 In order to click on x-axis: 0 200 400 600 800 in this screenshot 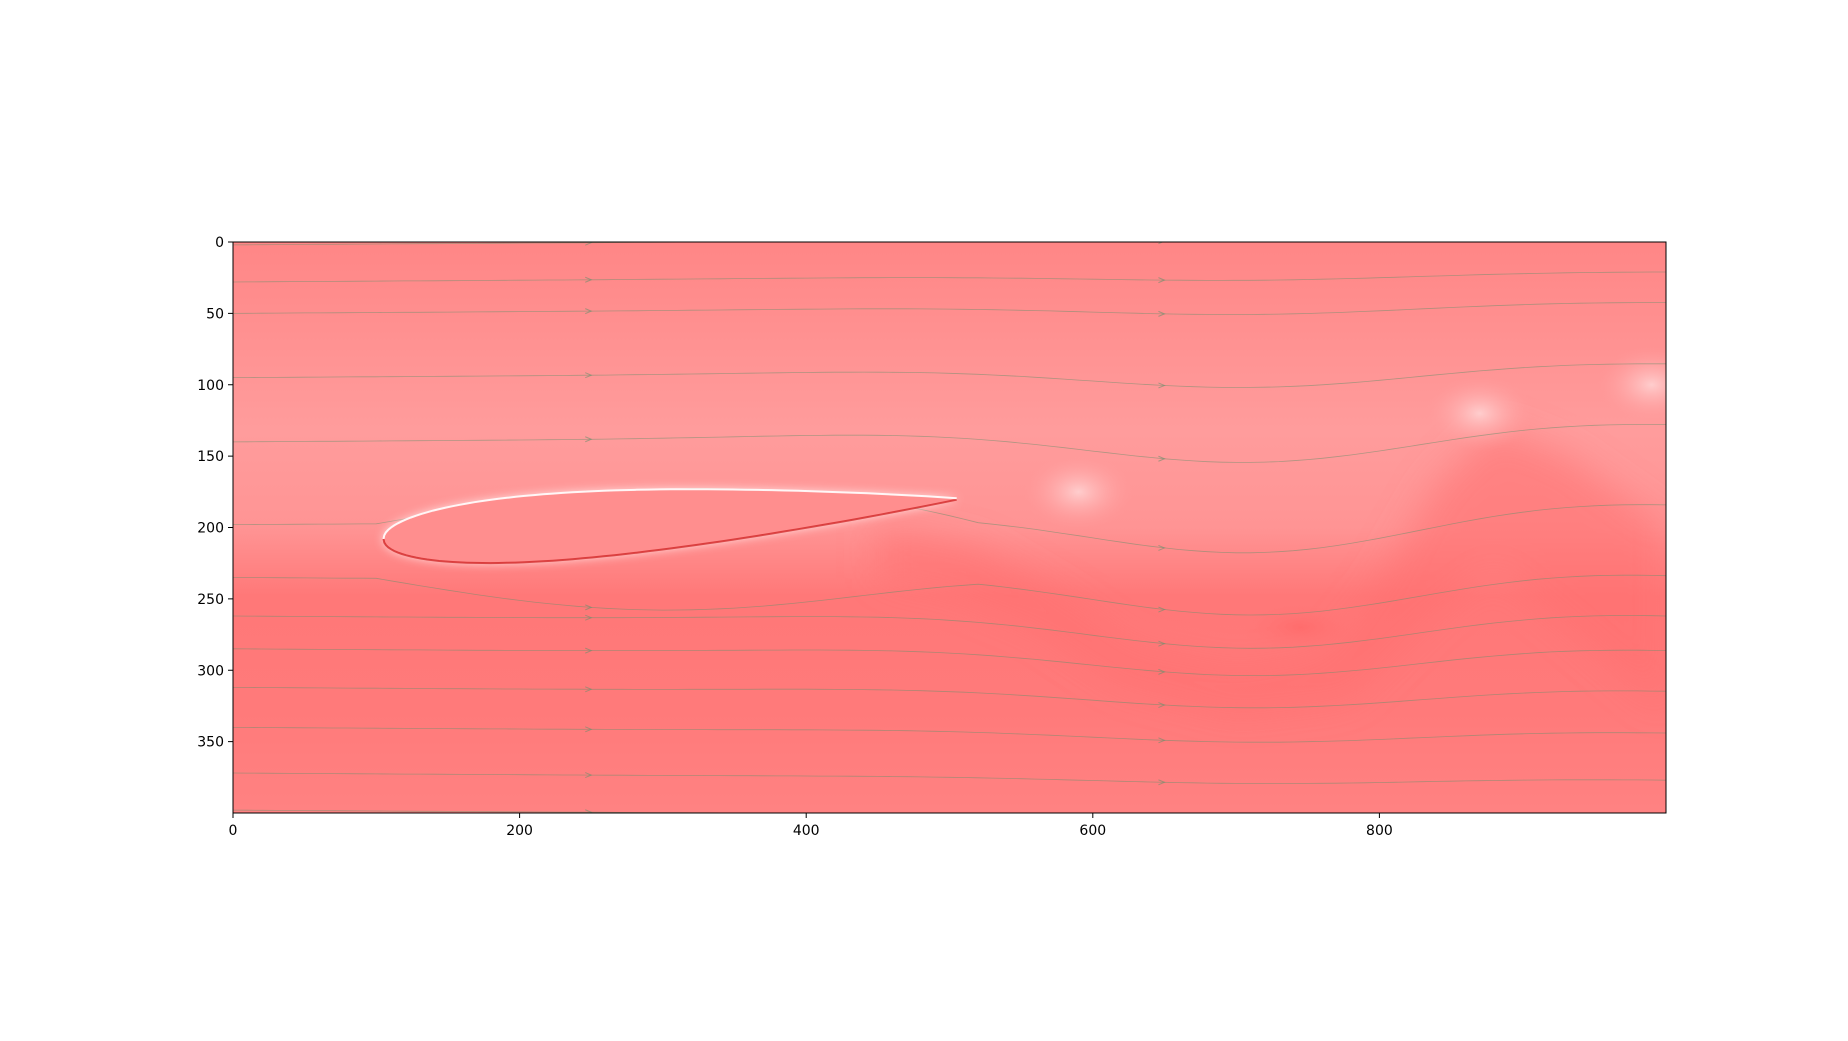, I will do `click(811, 826)`.